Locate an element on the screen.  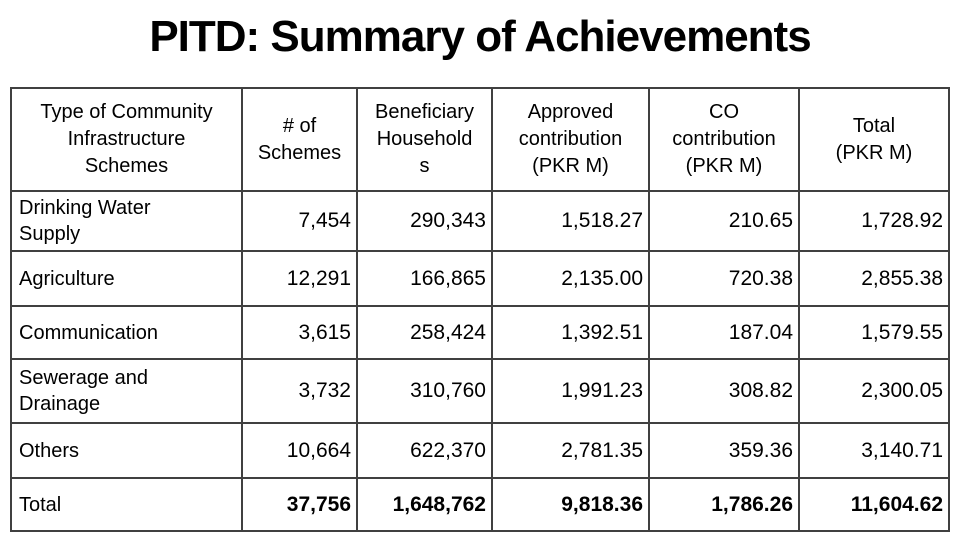
schemes-cell: 3,615 is located at coordinates (299, 332).